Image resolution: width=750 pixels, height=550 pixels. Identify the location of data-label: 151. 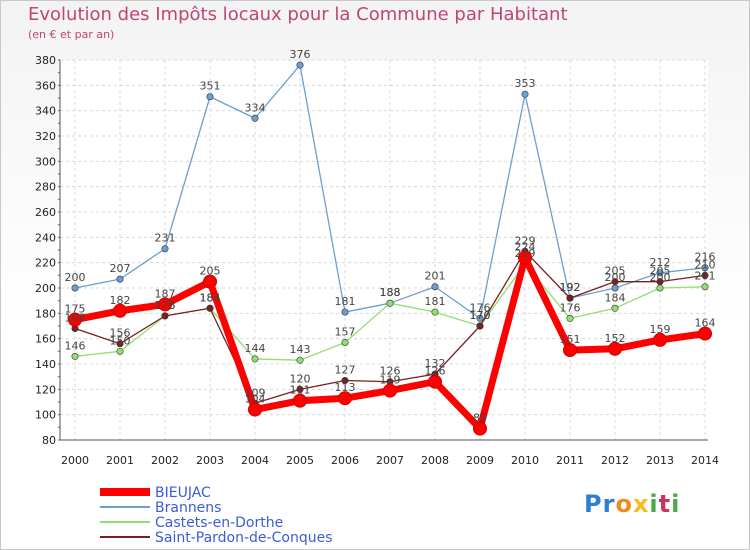
(570, 339).